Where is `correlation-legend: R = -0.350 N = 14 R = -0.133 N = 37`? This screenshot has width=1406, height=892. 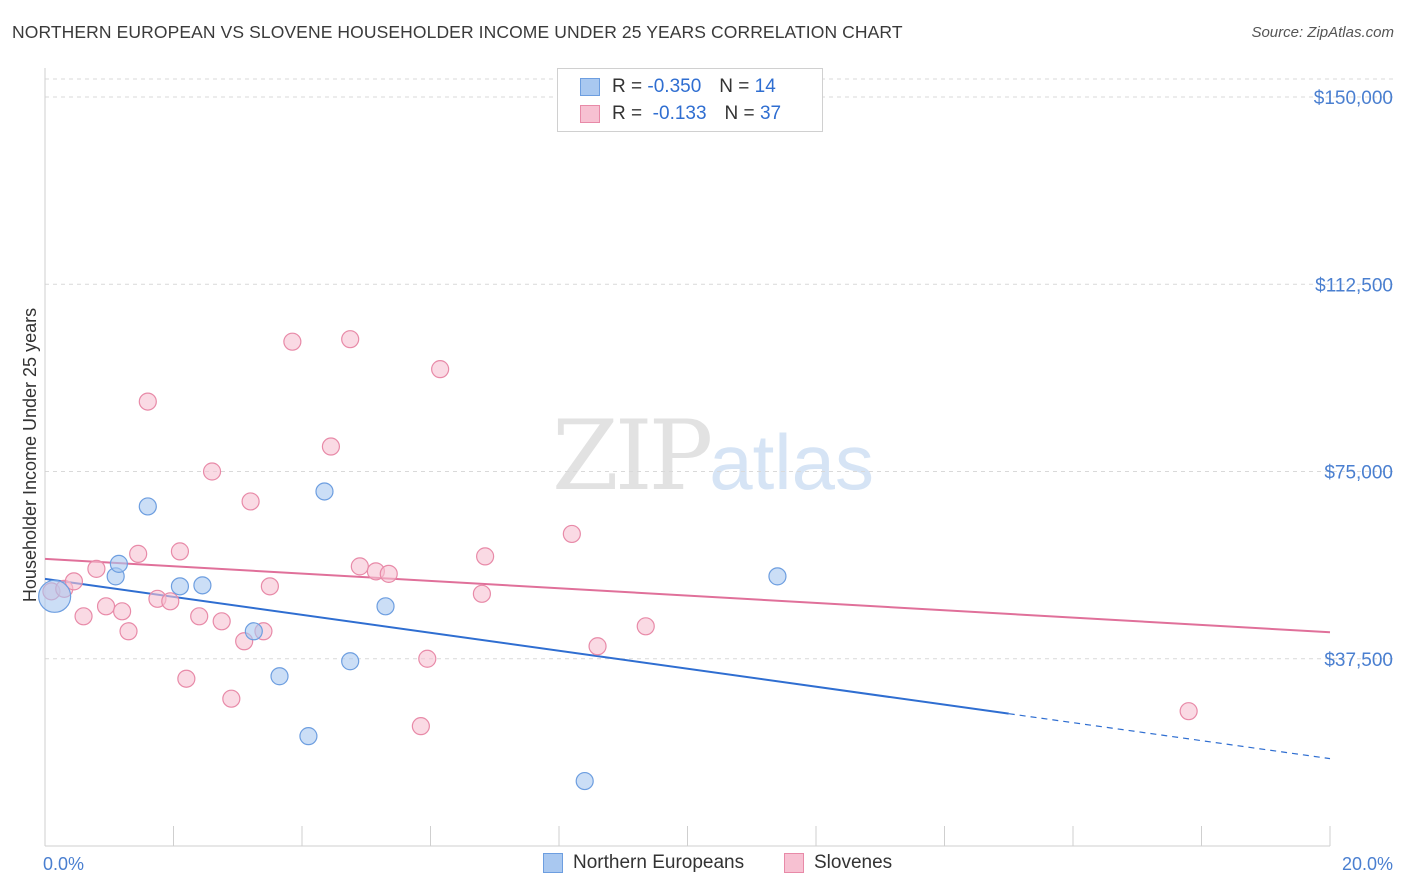 correlation-legend: R = -0.350 N = 14 R = -0.133 N = 37 is located at coordinates (690, 100).